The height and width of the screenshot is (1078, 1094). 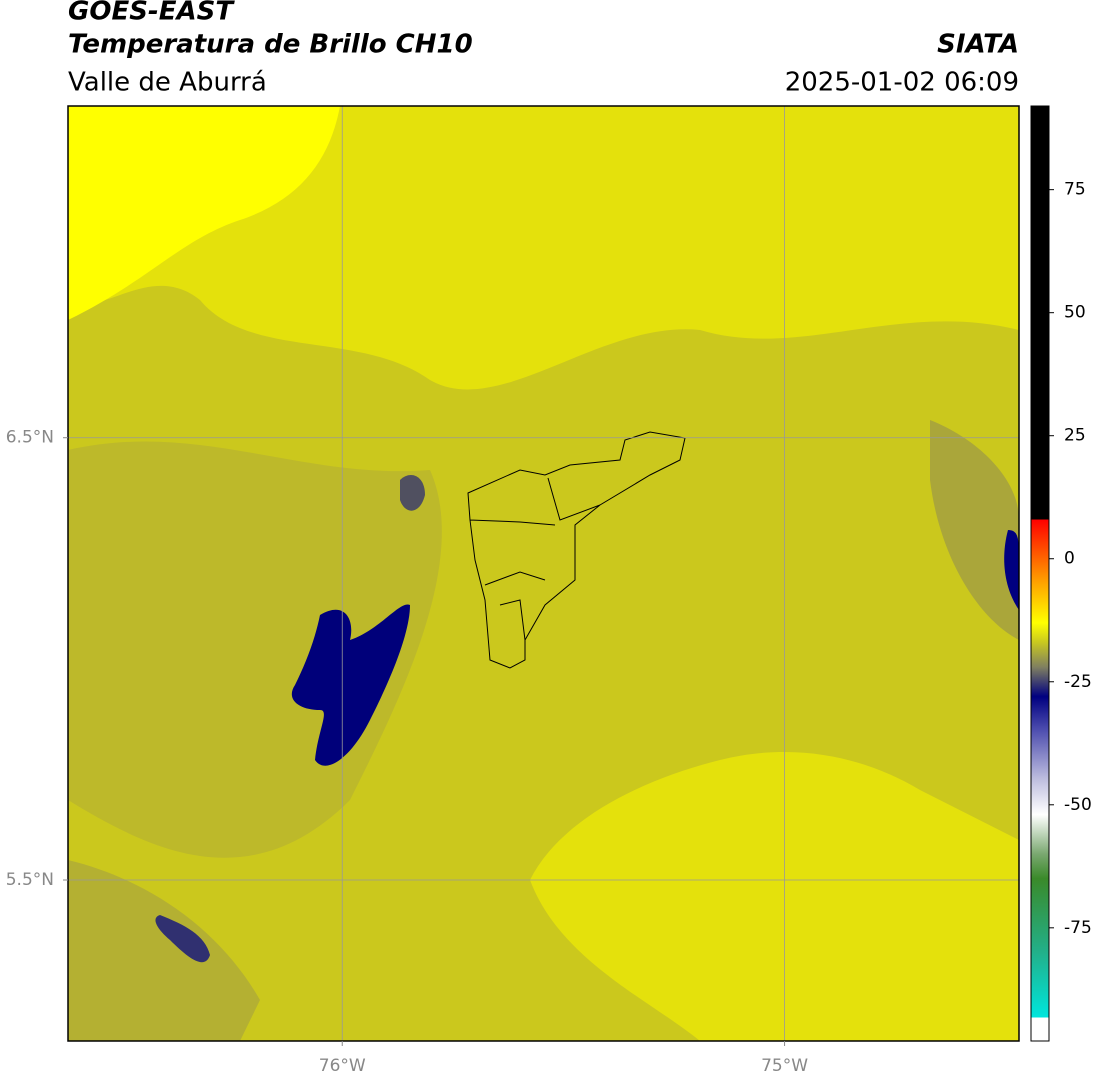 What do you see at coordinates (1075, 190) in the screenshot?
I see `colorbar-tick-label: 75` at bounding box center [1075, 190].